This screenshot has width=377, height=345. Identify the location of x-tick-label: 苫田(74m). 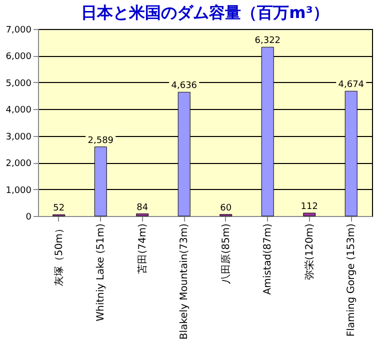
(142, 248).